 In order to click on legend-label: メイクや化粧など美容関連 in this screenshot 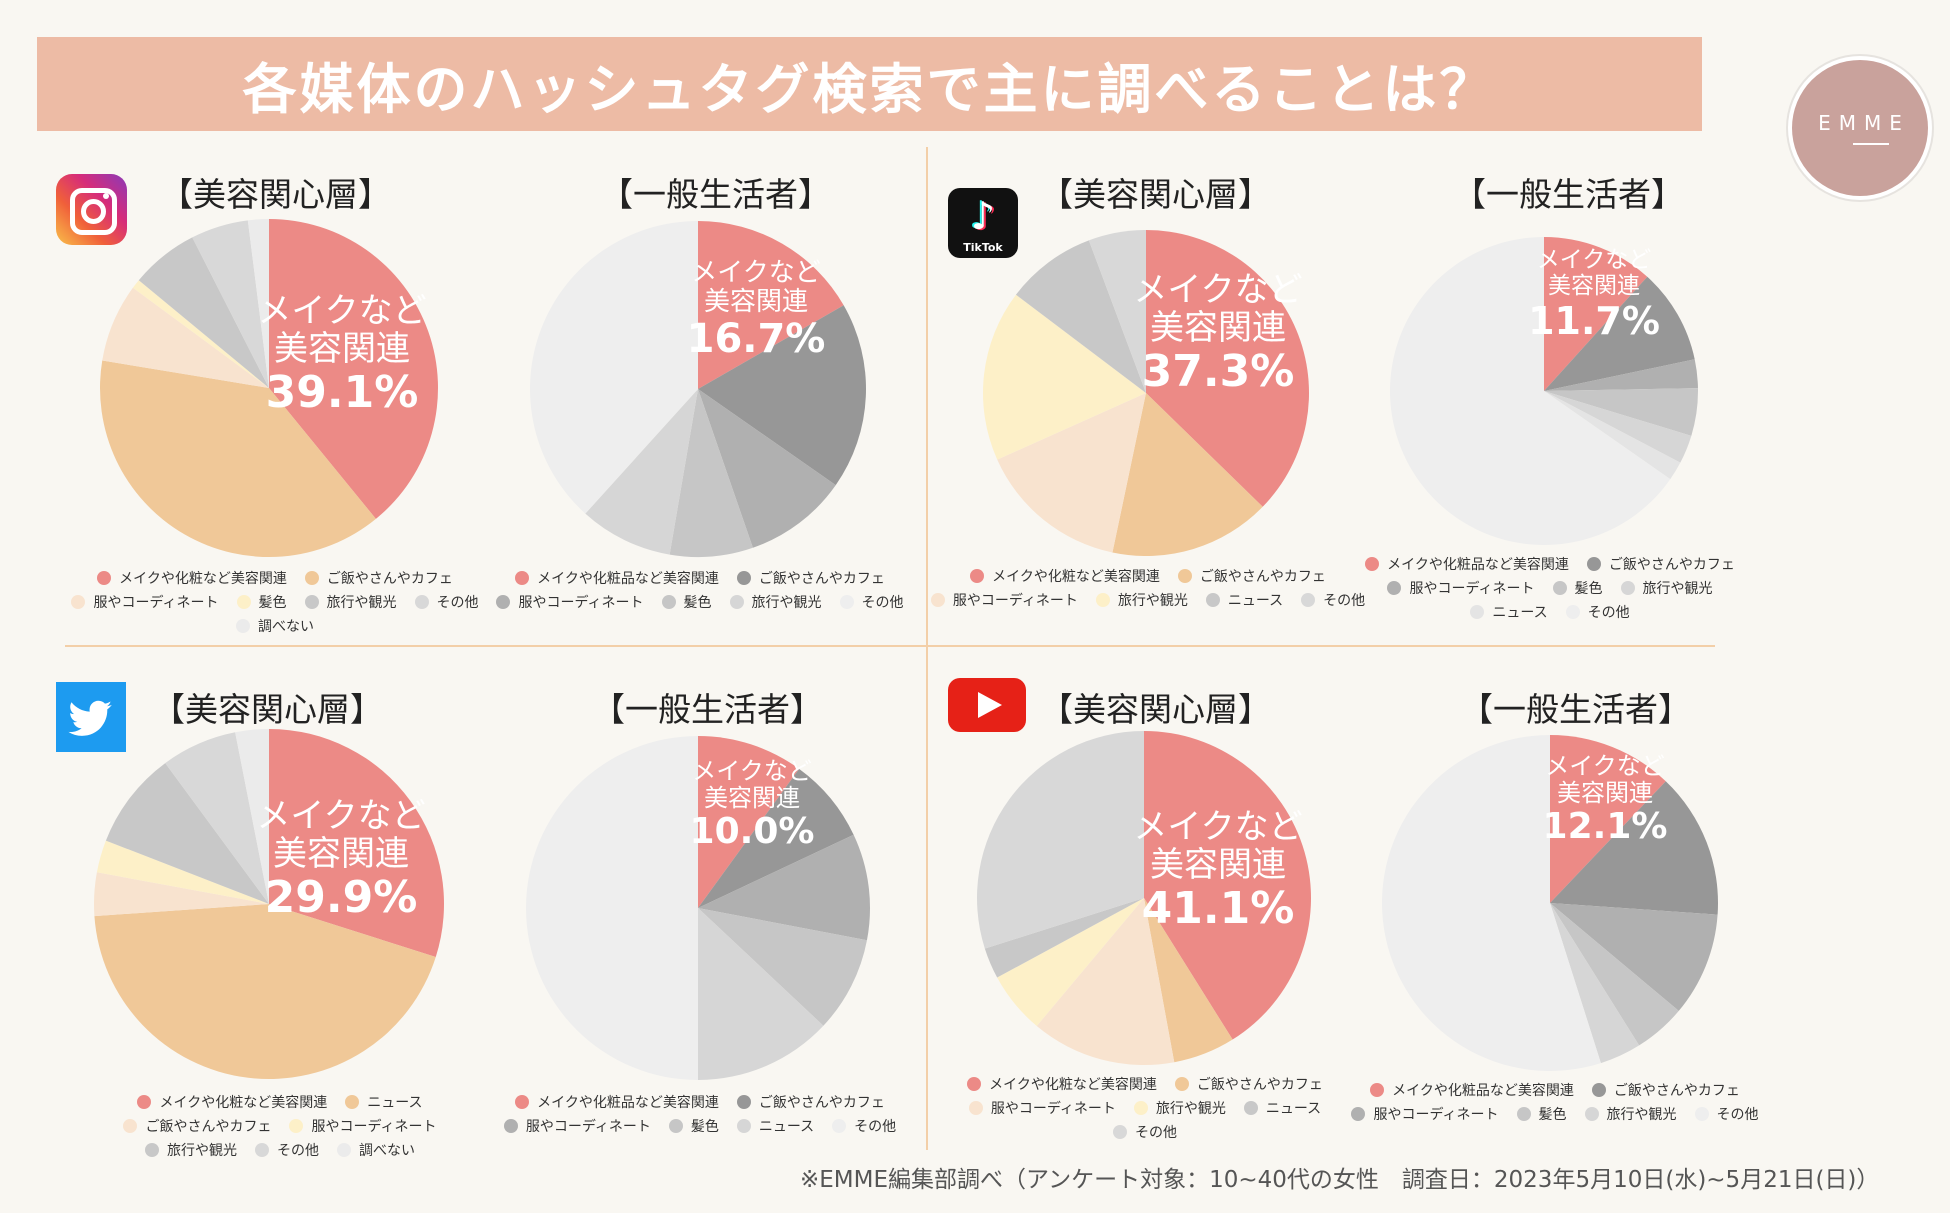, I will do `click(243, 1103)`.